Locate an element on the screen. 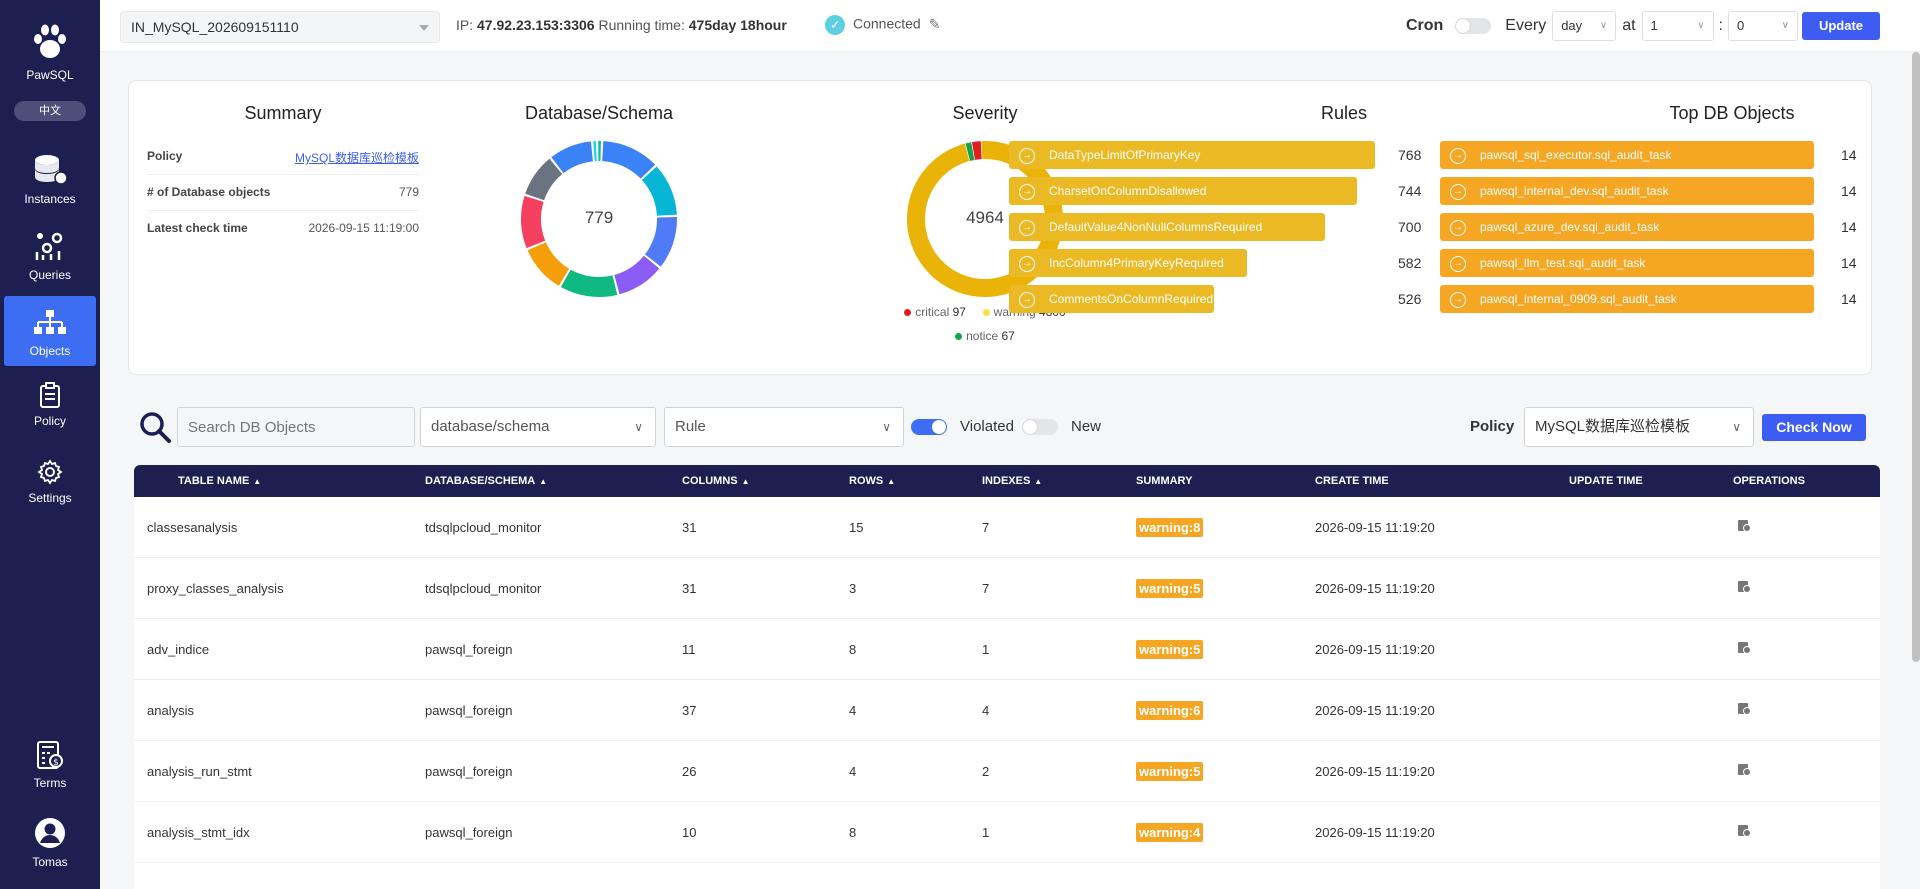  cell-table-name: classesanalysis is located at coordinates (192, 527).